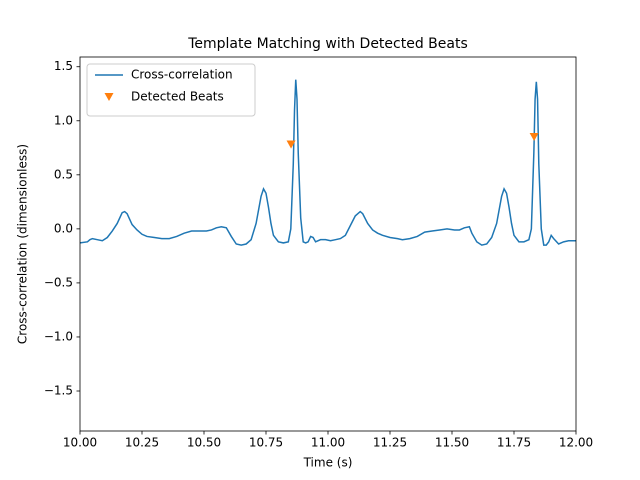 The height and width of the screenshot is (480, 640). I want to click on y-tick-label: −1.0, so click(58, 336).